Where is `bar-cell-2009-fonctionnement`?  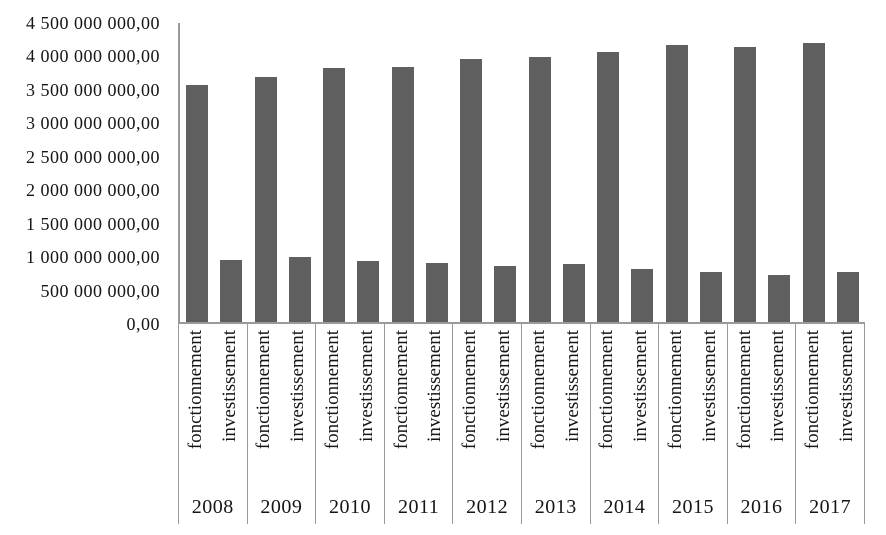
bar-cell-2009-fonctionnement is located at coordinates (266, 172).